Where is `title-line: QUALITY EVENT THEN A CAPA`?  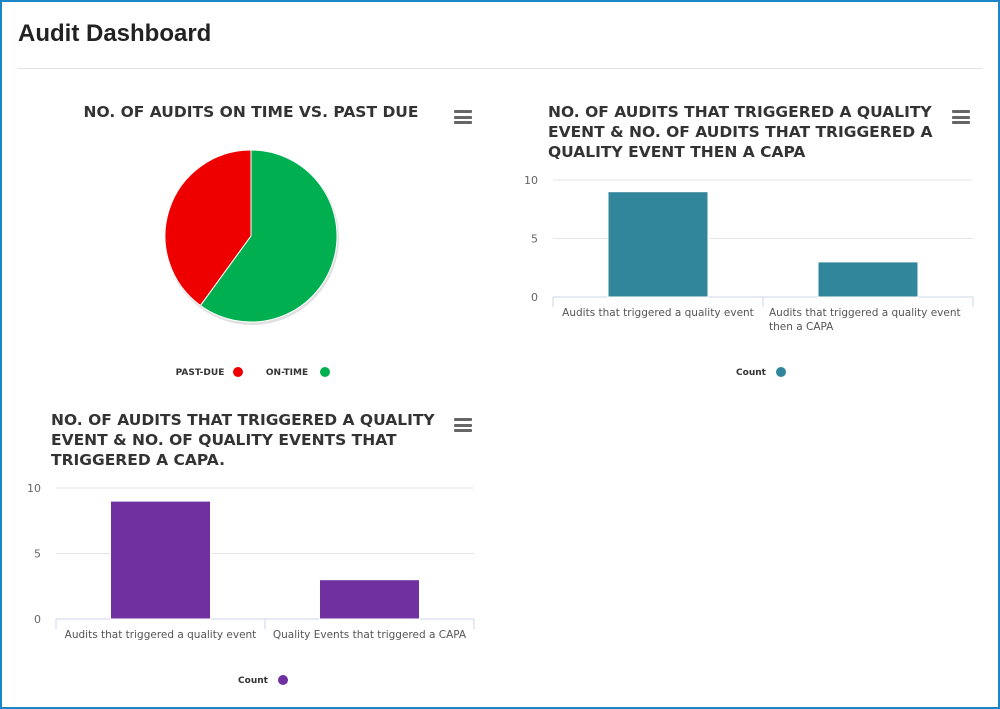 title-line: QUALITY EVENT THEN A CAPA is located at coordinates (677, 152).